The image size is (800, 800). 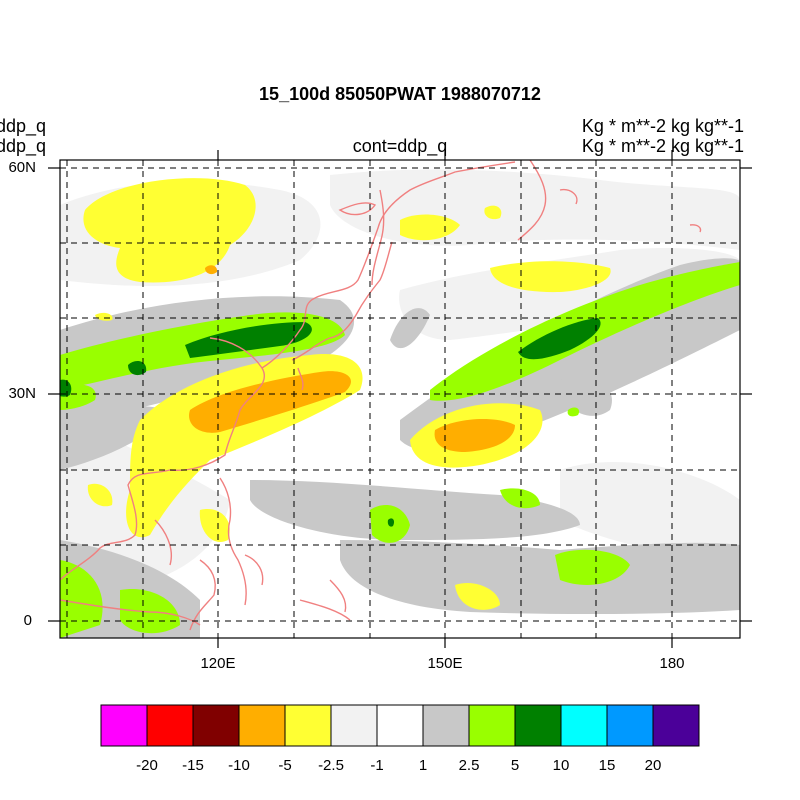 I want to click on colorbar-label: 15, so click(x=607, y=765).